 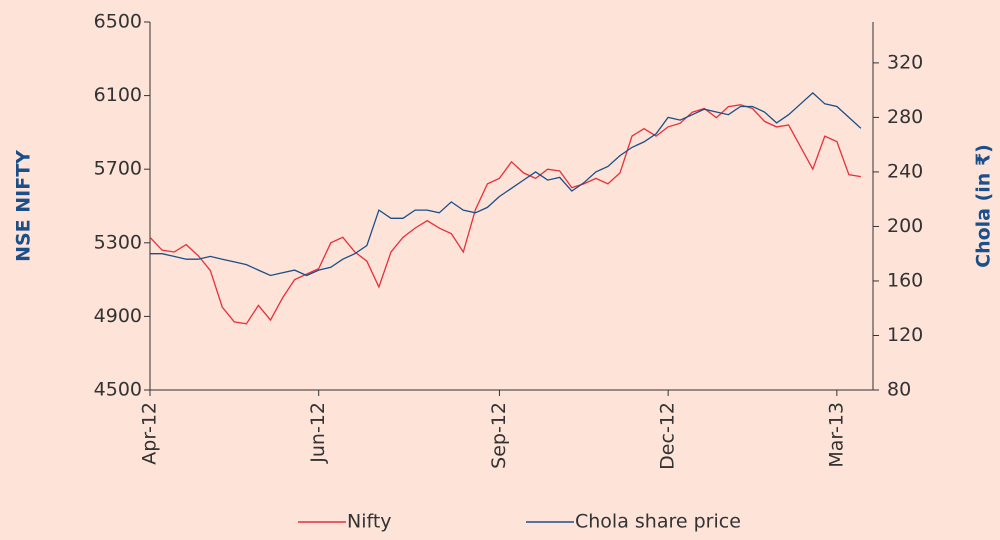 I want to click on y-tick-label: 4500, so click(x=118, y=390).